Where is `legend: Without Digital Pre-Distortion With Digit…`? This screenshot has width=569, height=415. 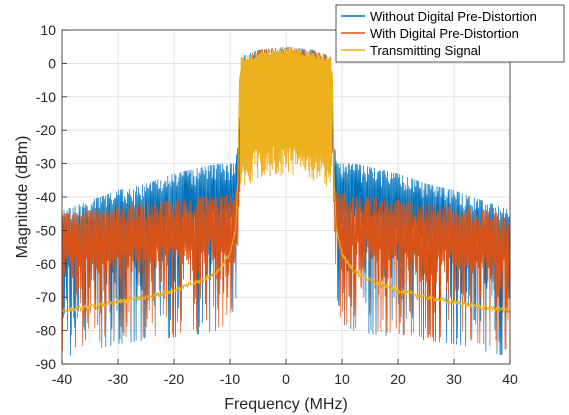
legend: Without Digital Pre-Distortion With Digit… is located at coordinates (450, 33).